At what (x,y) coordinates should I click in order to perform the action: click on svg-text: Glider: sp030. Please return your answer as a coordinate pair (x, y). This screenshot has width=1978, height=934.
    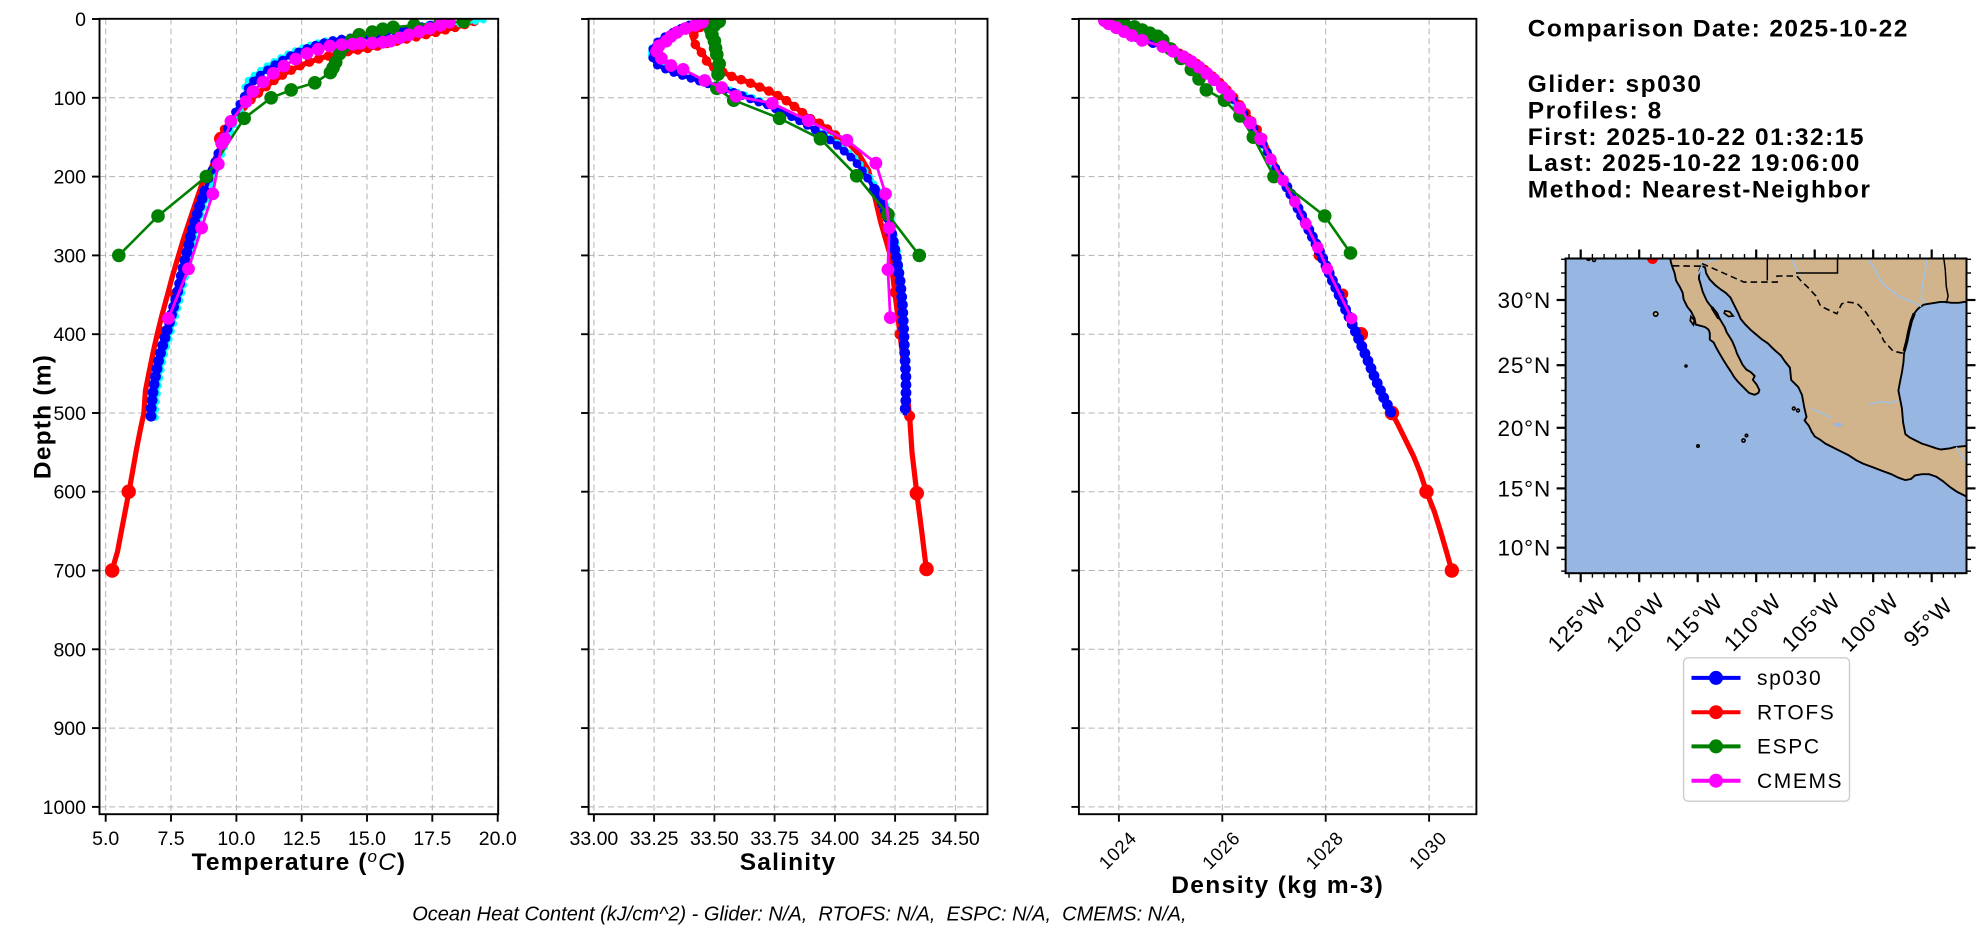
    Looking at the image, I should click on (1615, 84).